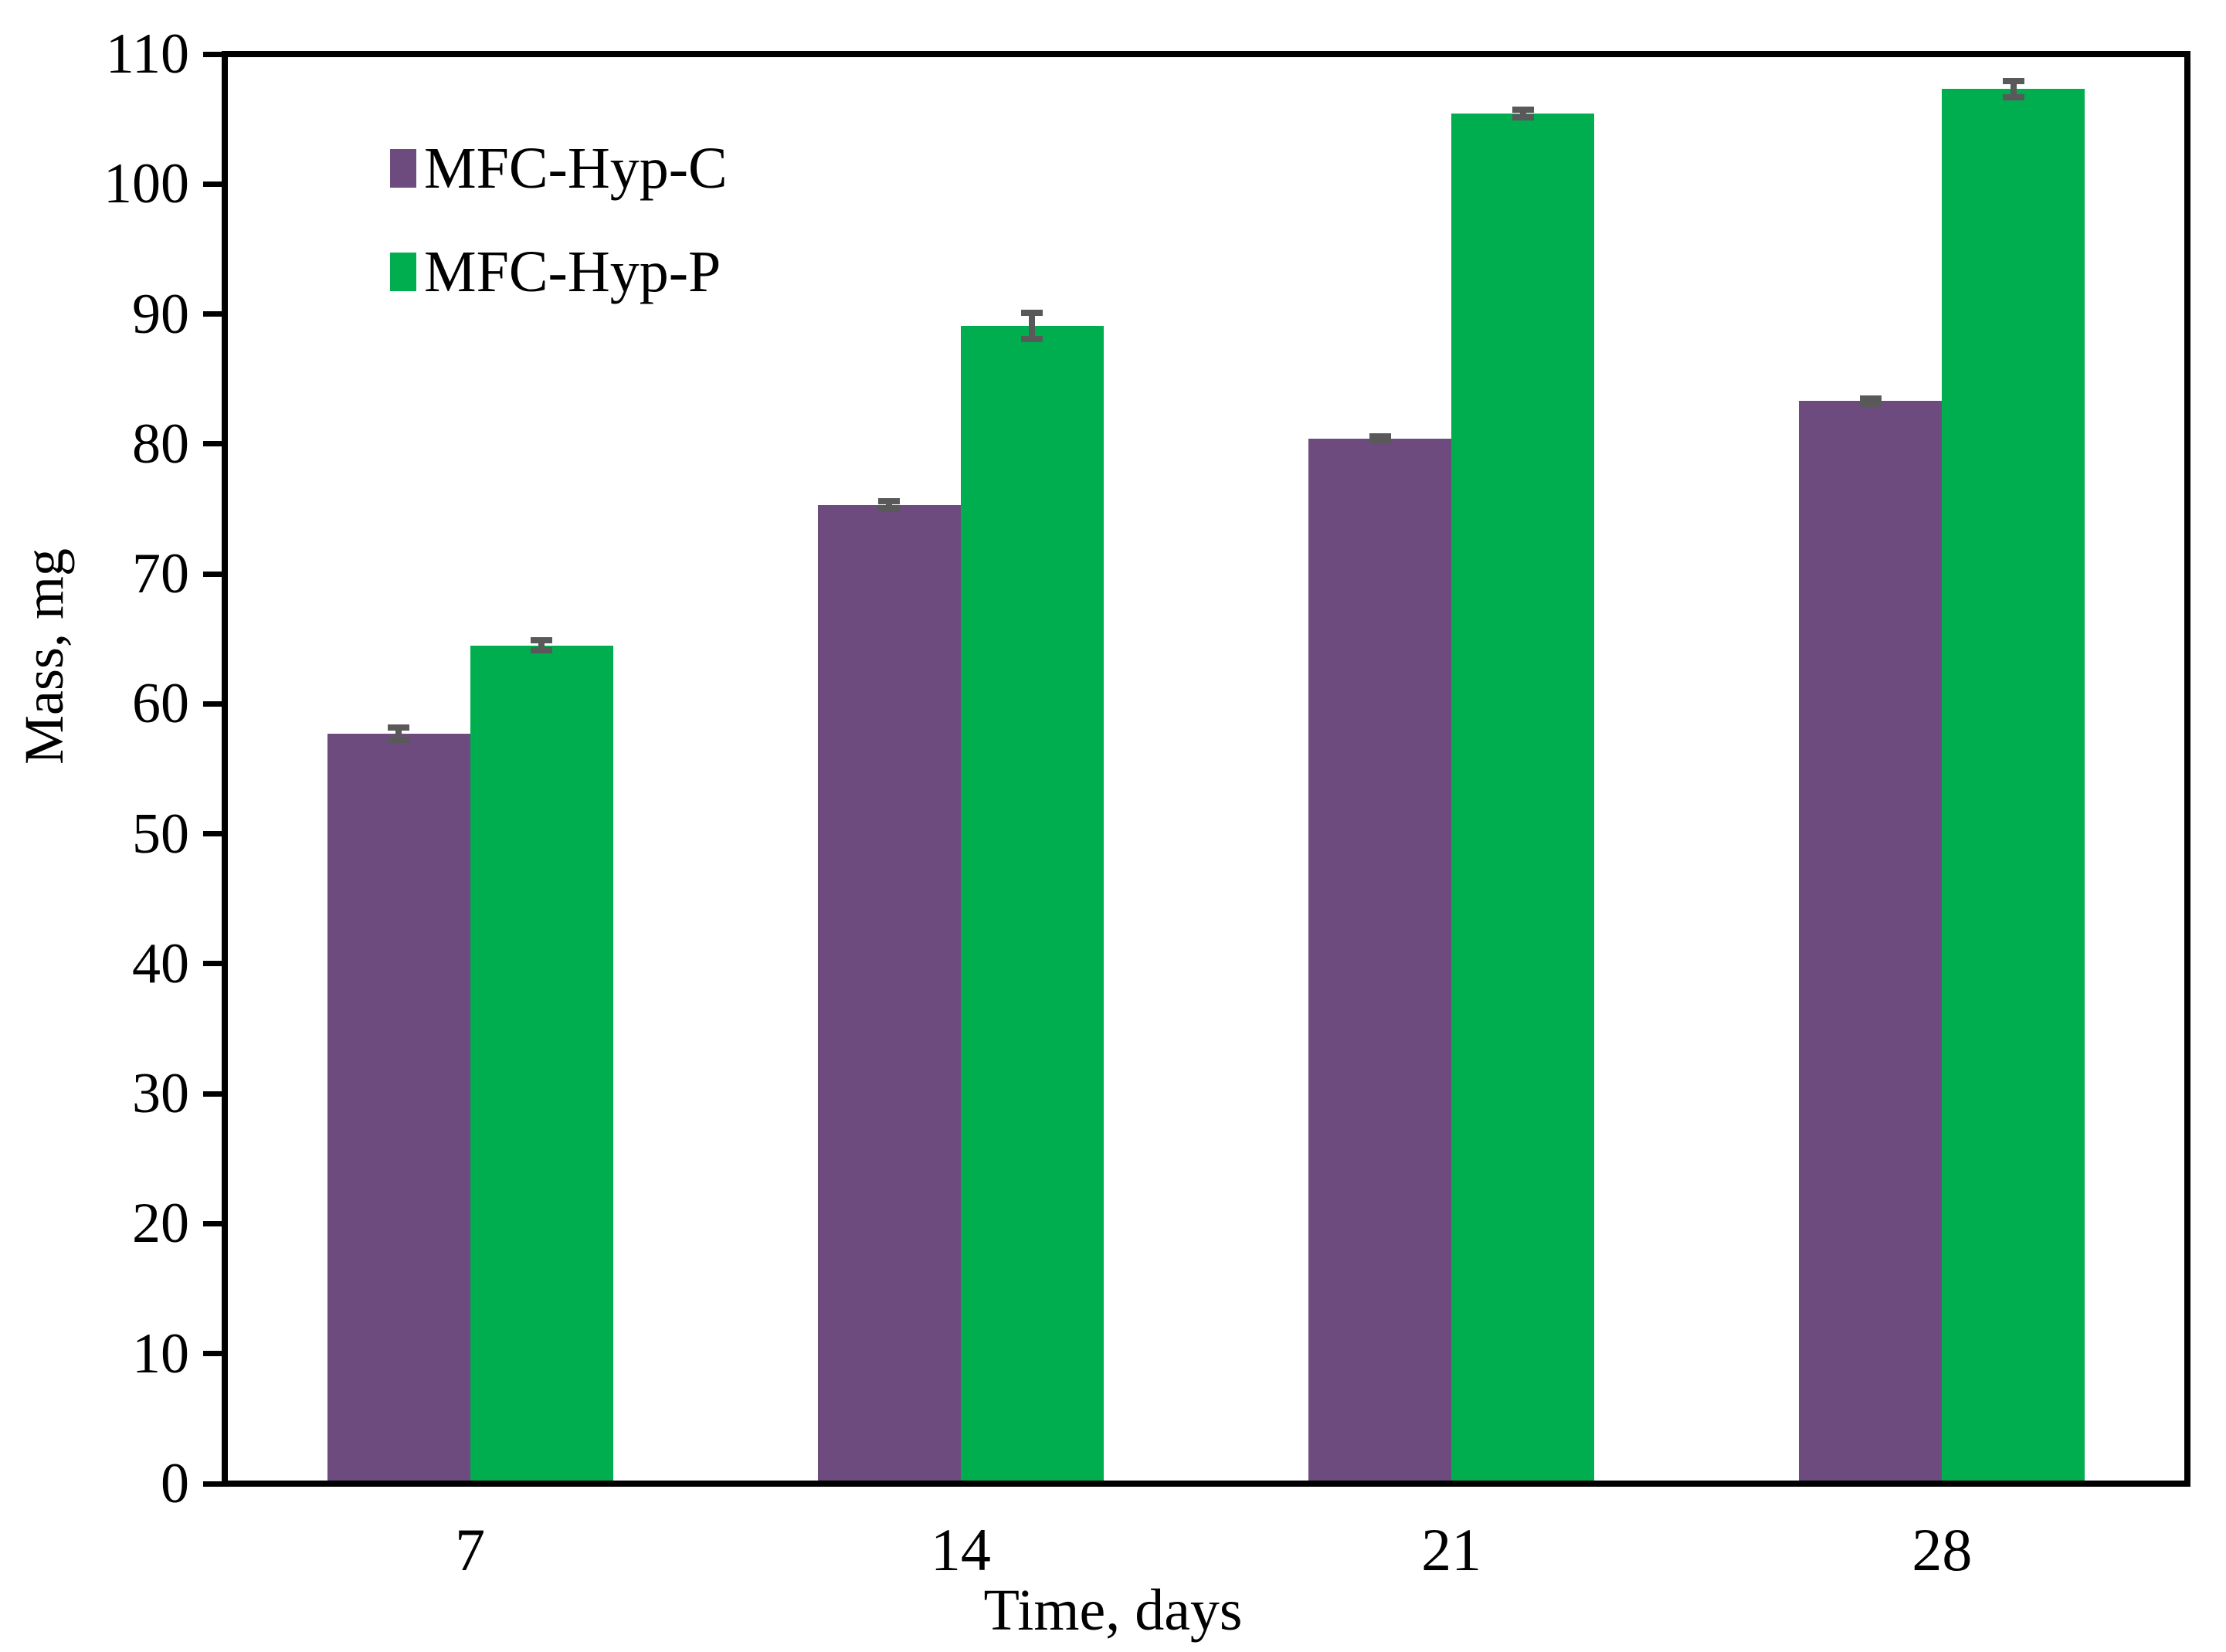 Image resolution: width=2226 pixels, height=1652 pixels. I want to click on legend-swatch-green-icon, so click(403, 272).